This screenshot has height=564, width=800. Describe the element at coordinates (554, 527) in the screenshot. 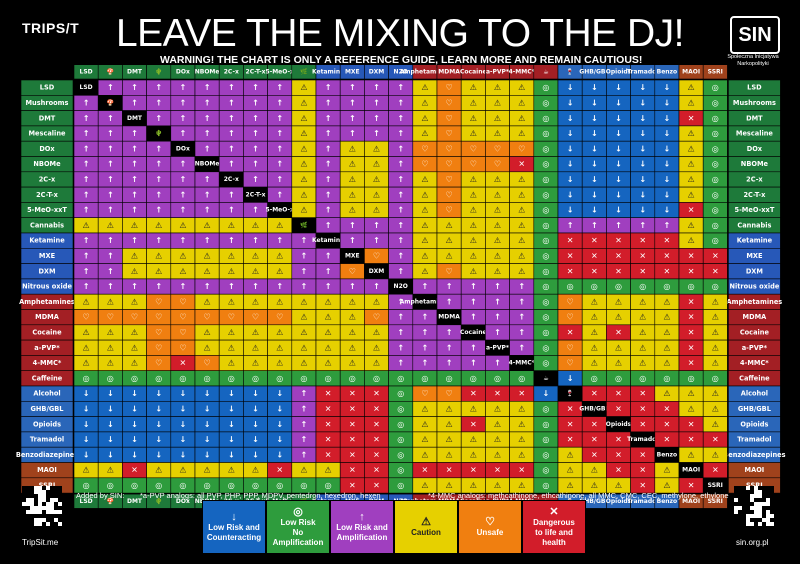

I see `legend-item-dangerous: ✕ Dangerous to life and health` at that location.